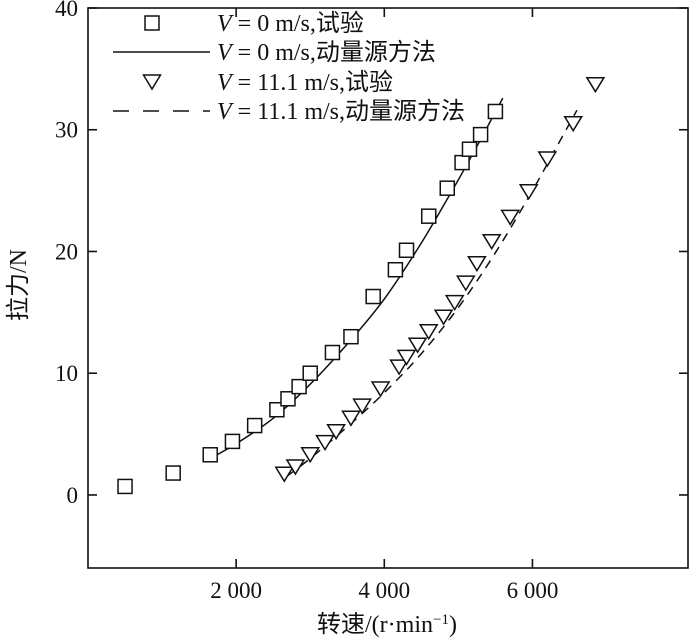 The image size is (700, 641). I want to click on y-tick-label: 0, so click(73, 495).